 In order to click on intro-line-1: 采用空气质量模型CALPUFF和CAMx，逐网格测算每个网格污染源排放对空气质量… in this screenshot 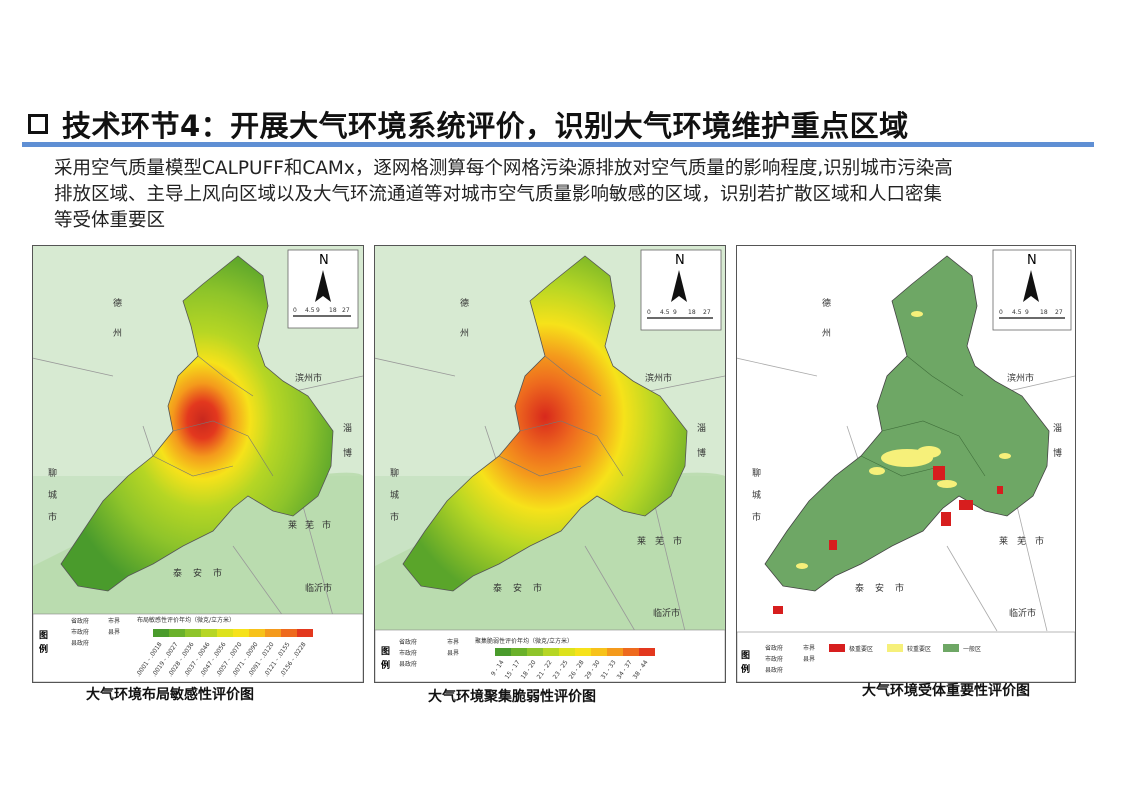, I will do `click(503, 168)`.